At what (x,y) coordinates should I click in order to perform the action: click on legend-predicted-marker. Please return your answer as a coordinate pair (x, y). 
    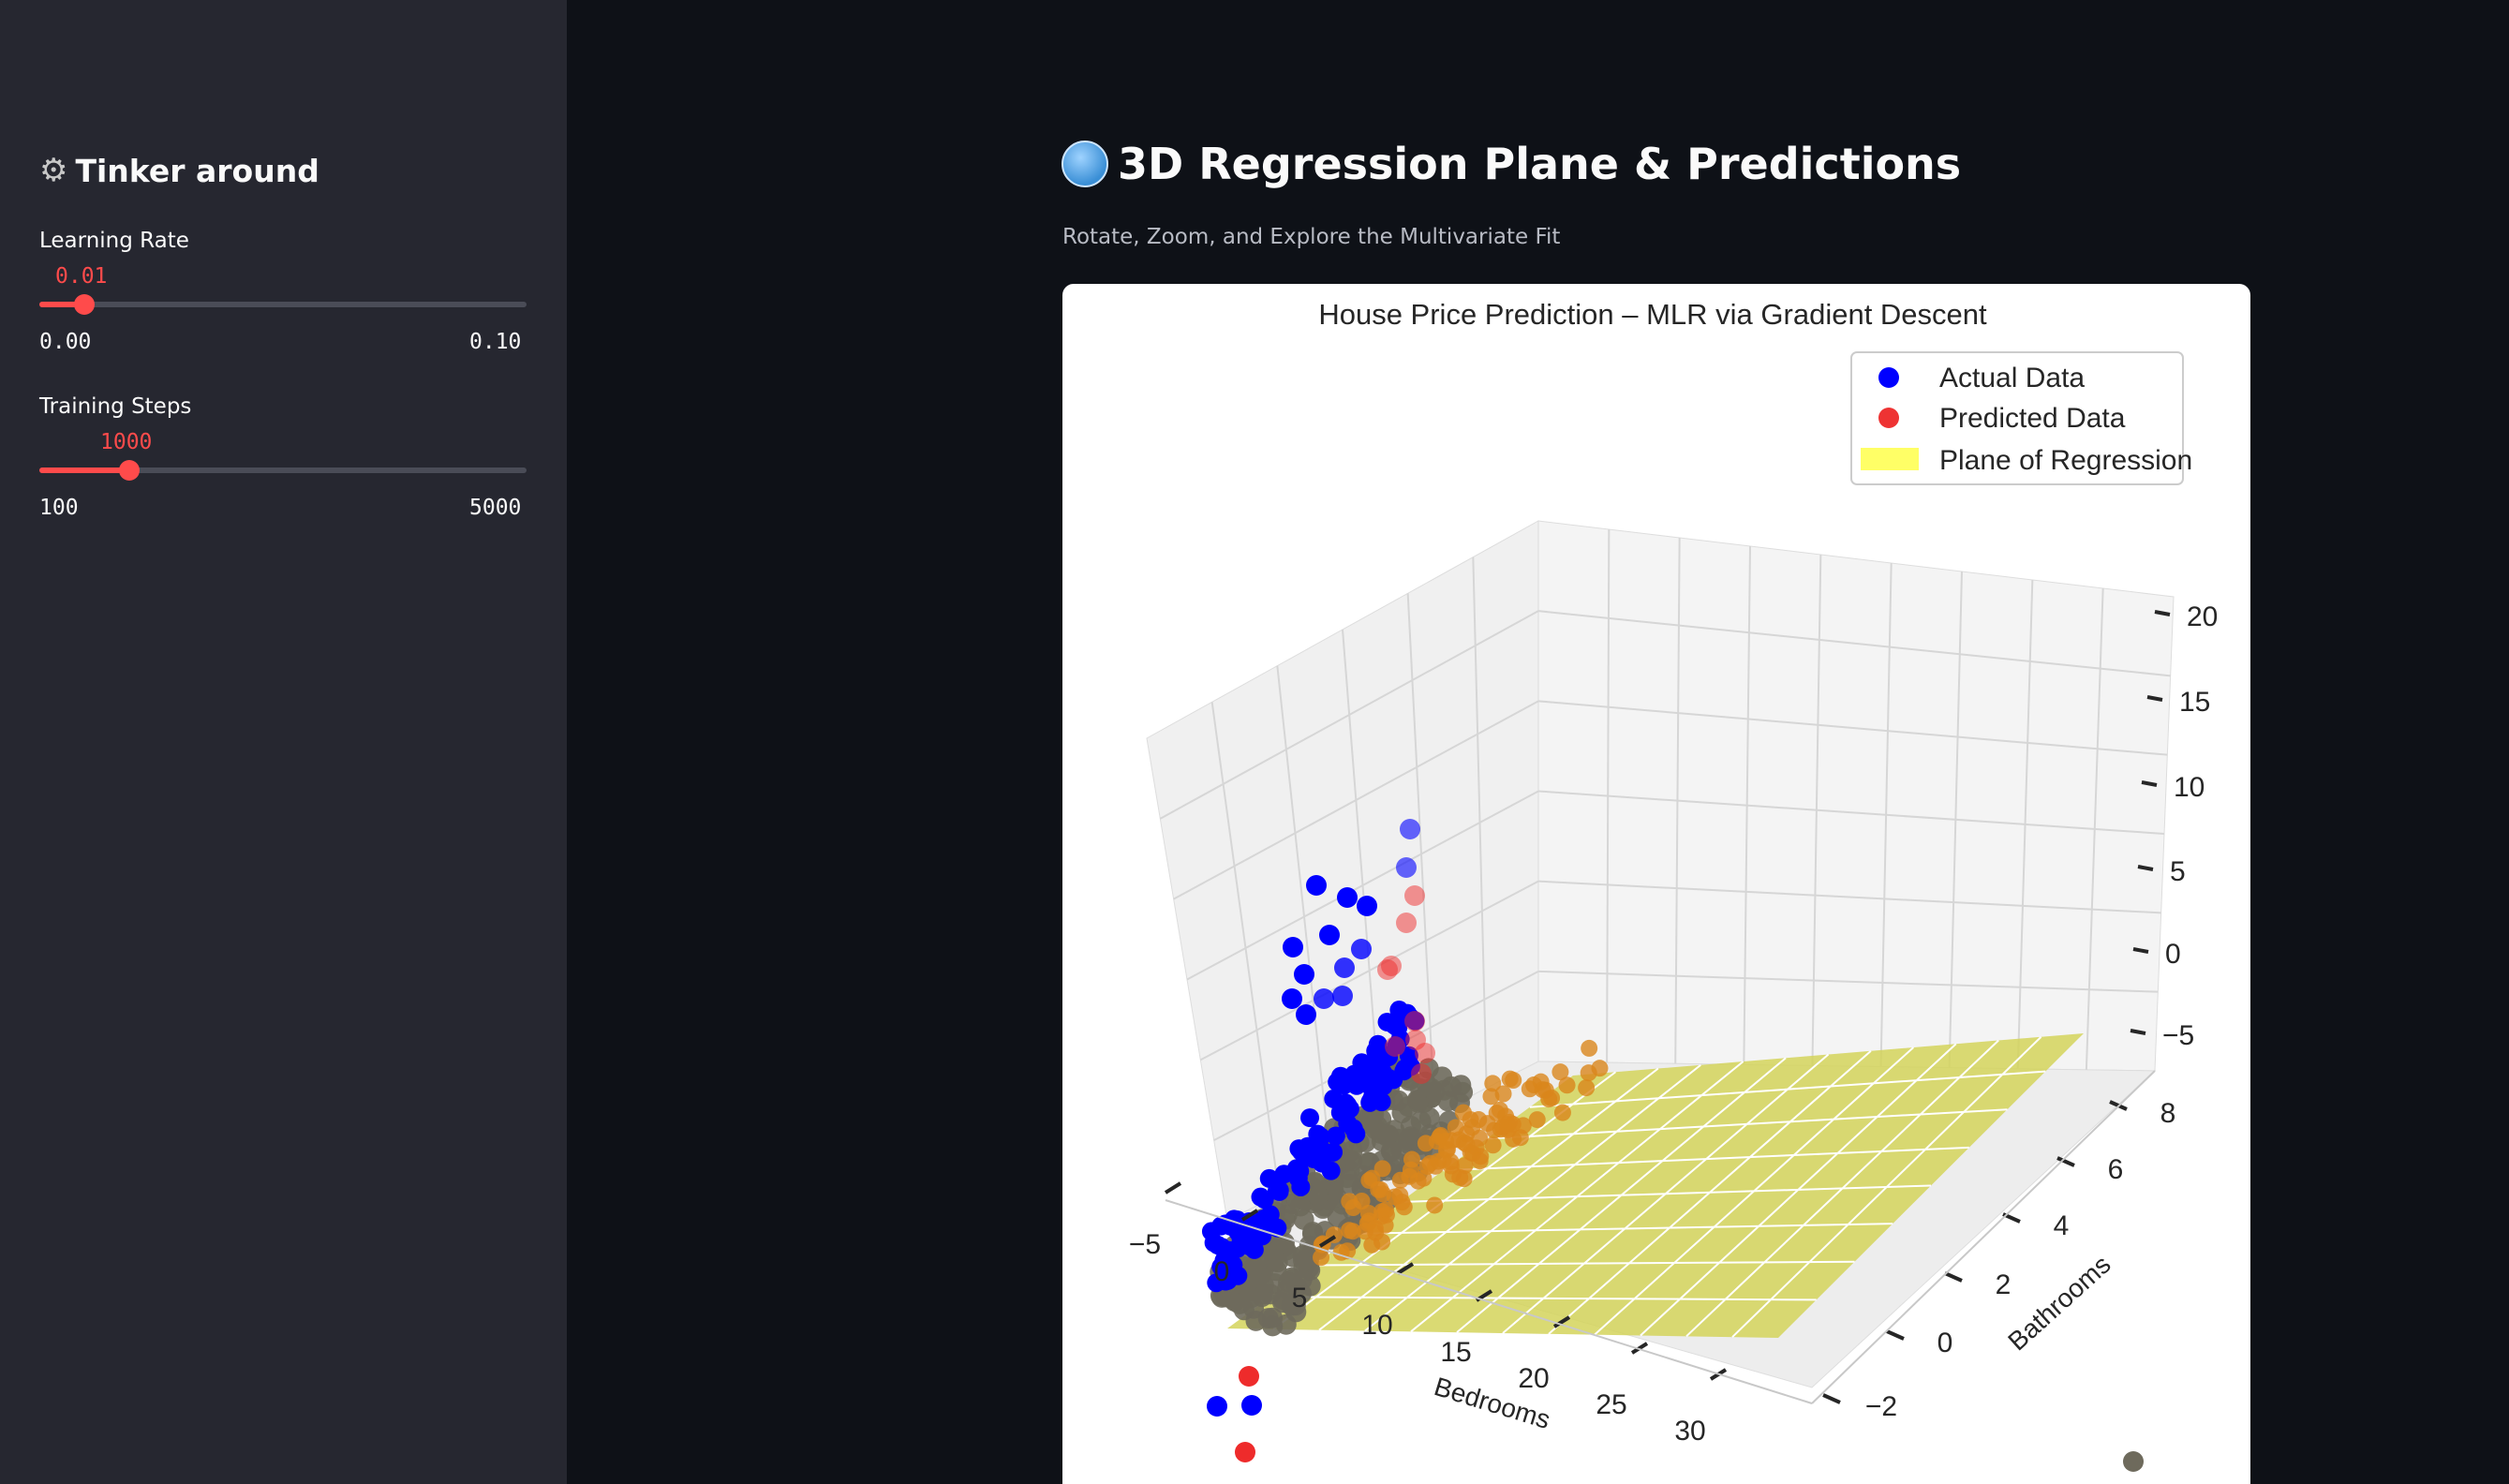
    Looking at the image, I should click on (1888, 418).